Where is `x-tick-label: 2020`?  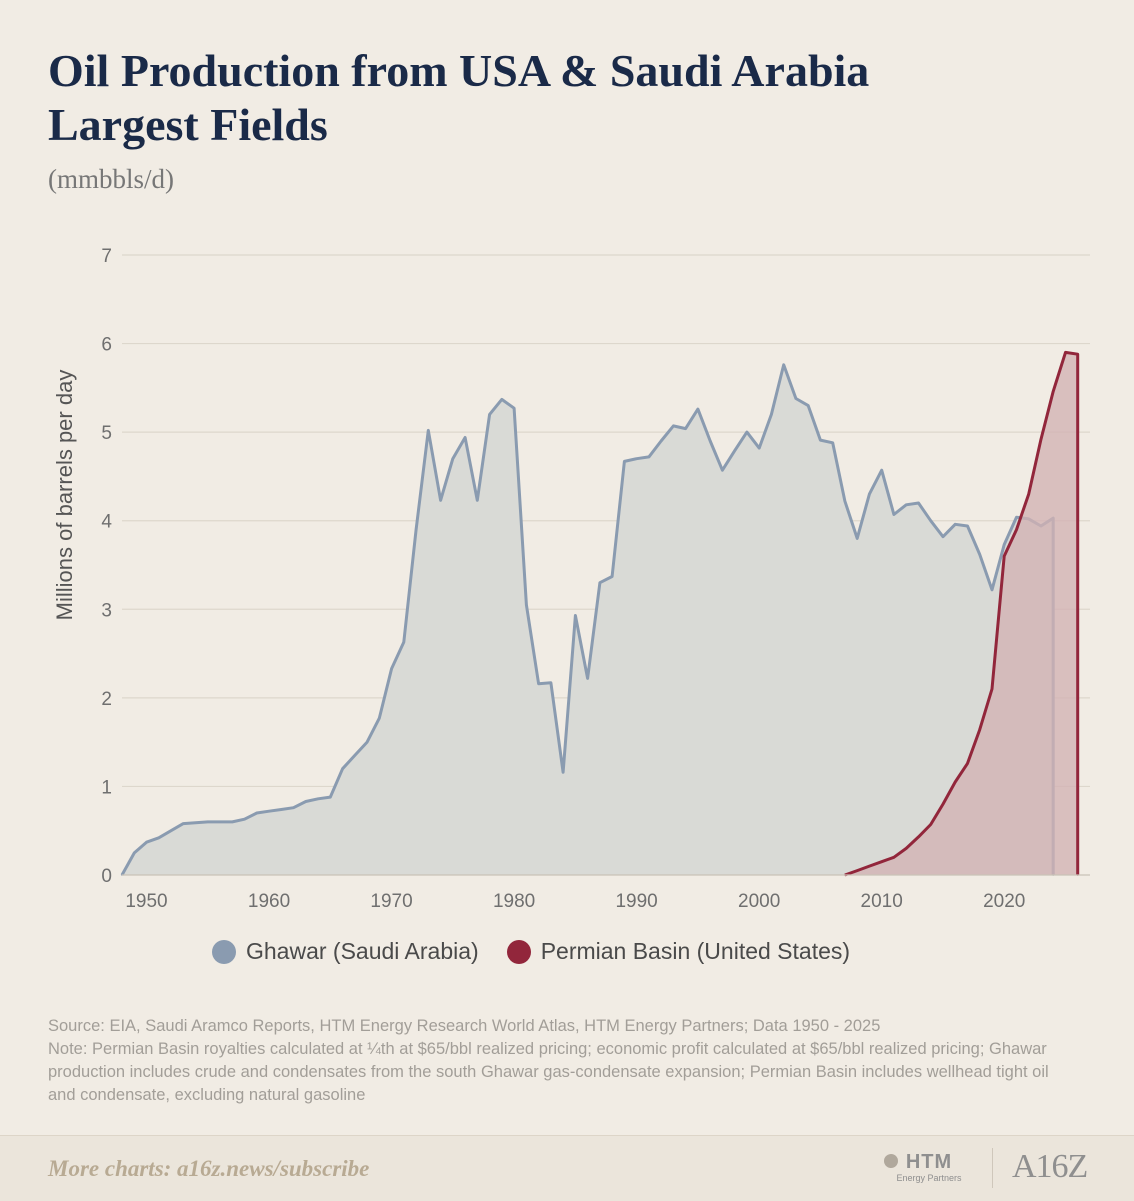 x-tick-label: 2020 is located at coordinates (1004, 901).